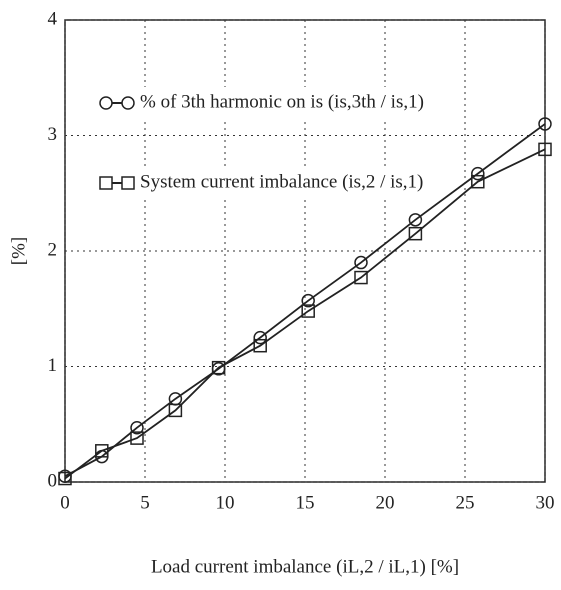  Describe the element at coordinates (305, 566) in the screenshot. I see `x-axis-label: Load current imbalance (iL,2 / iL,1) [%]` at that location.